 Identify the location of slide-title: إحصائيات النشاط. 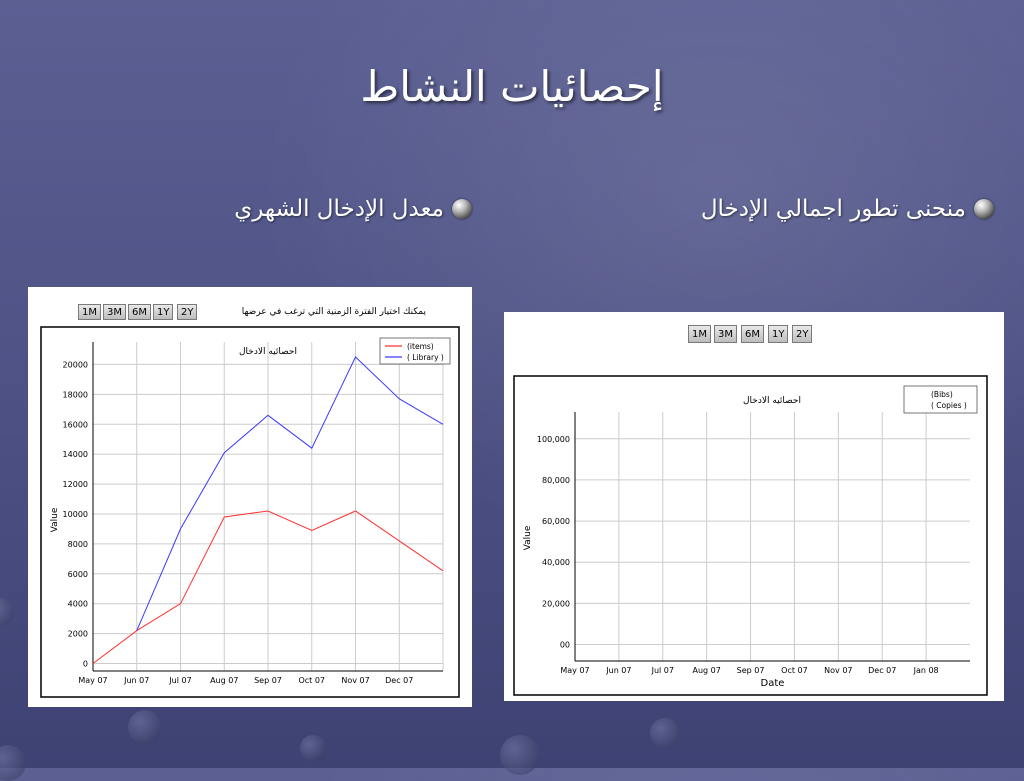
(512, 86).